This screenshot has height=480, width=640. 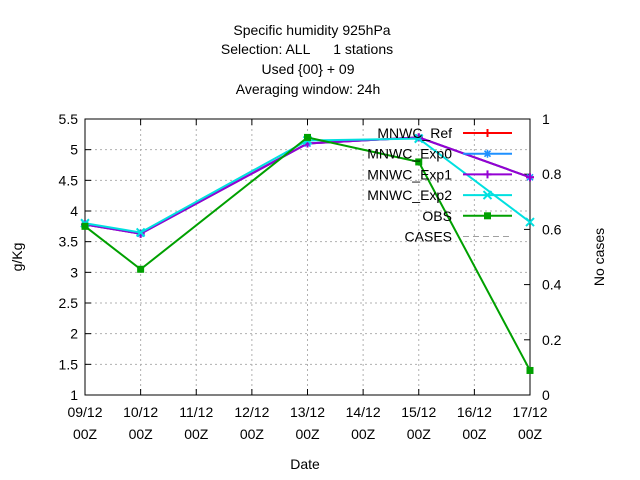 I want to click on x-tick-label: 13/12, so click(x=307, y=412).